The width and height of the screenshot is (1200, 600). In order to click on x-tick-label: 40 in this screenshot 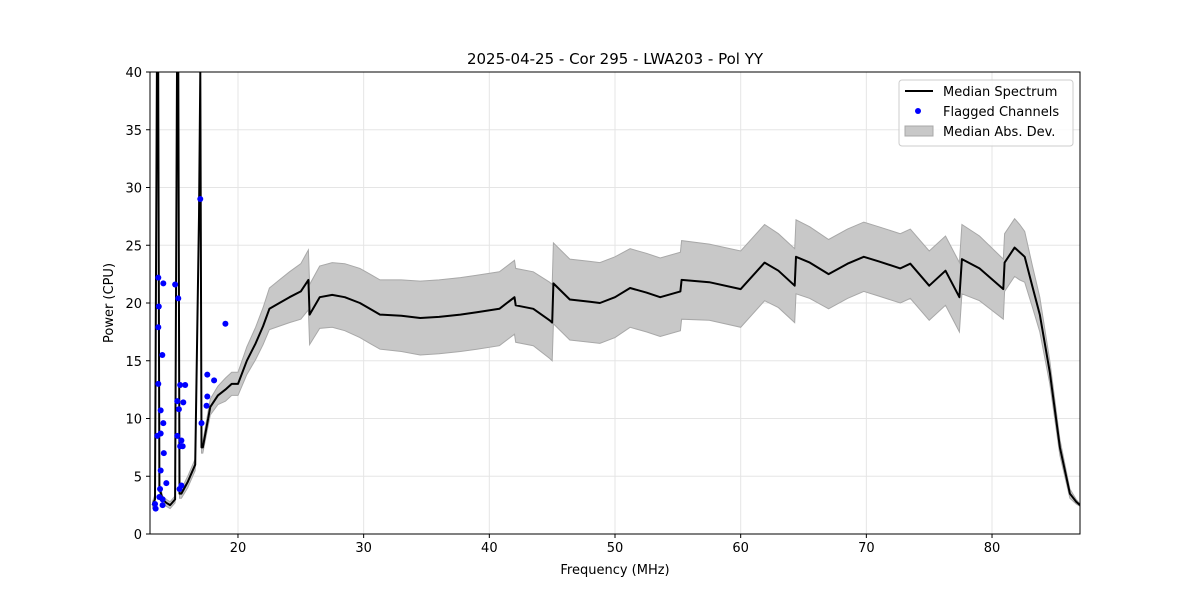, I will do `click(489, 548)`.